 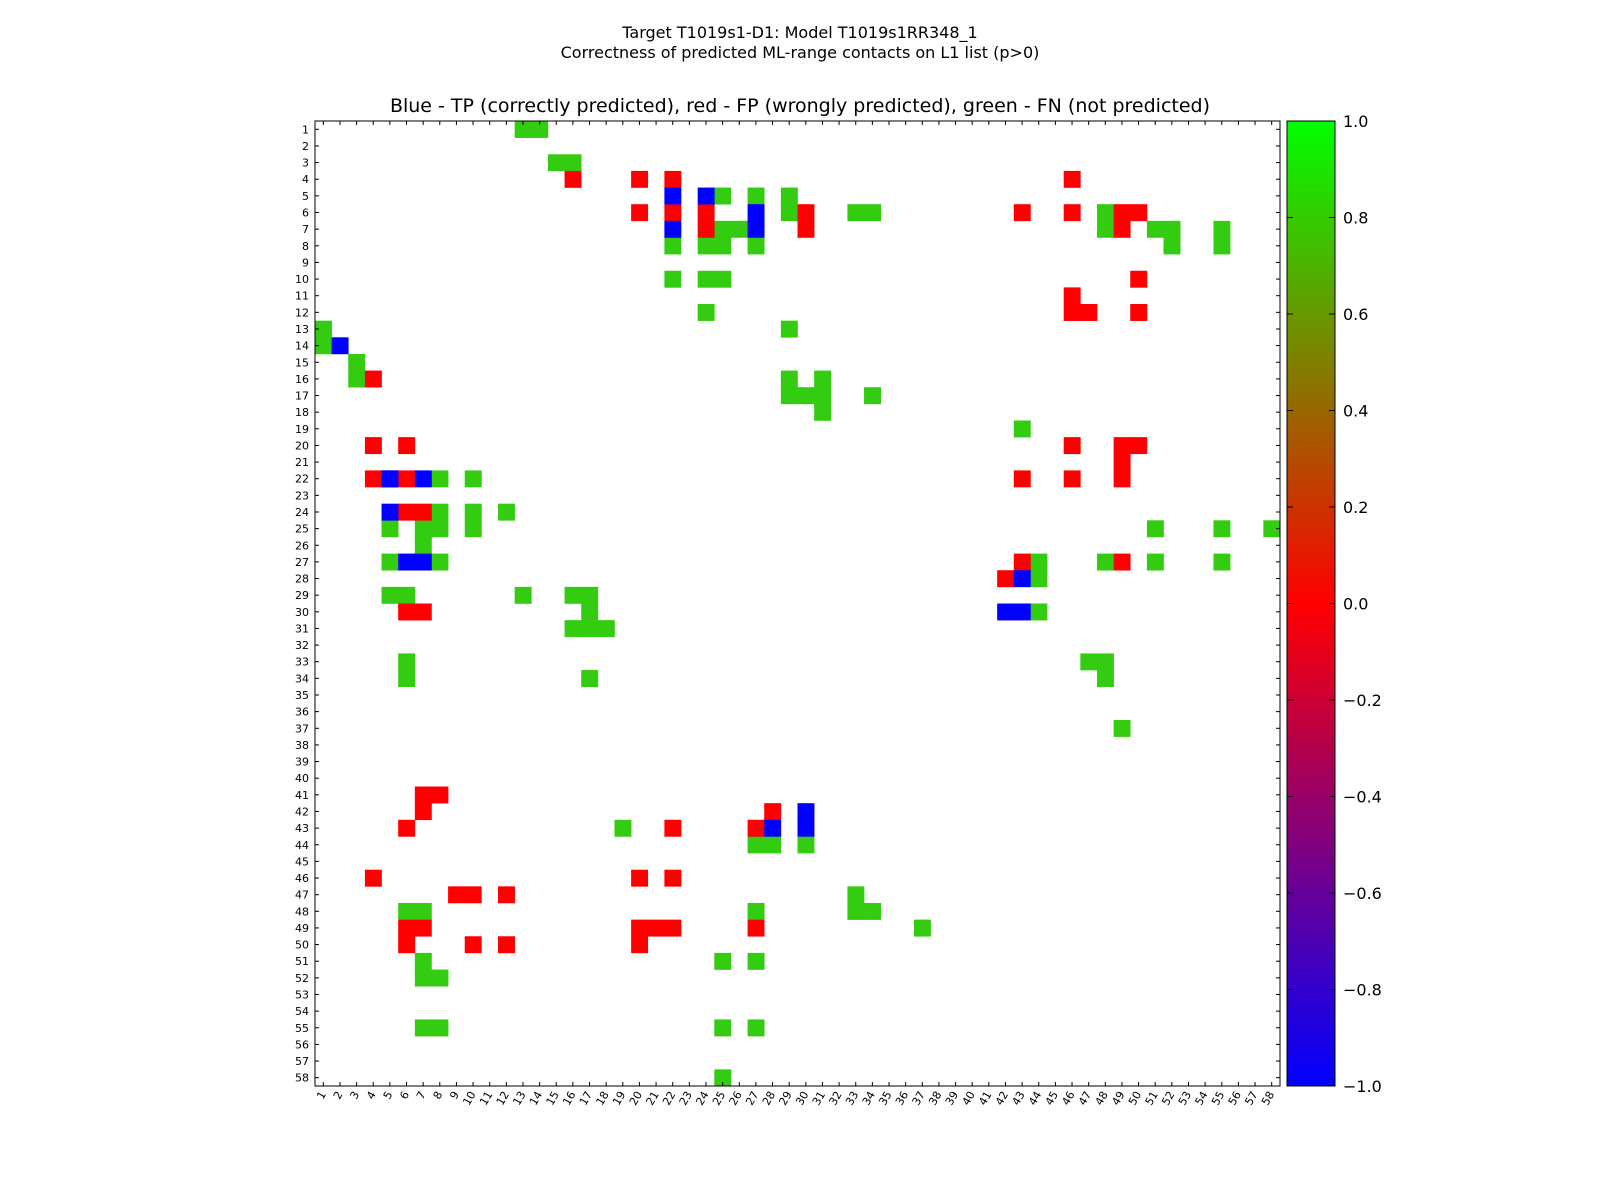 I want to click on x-tick-label: 2, so click(x=338, y=1095).